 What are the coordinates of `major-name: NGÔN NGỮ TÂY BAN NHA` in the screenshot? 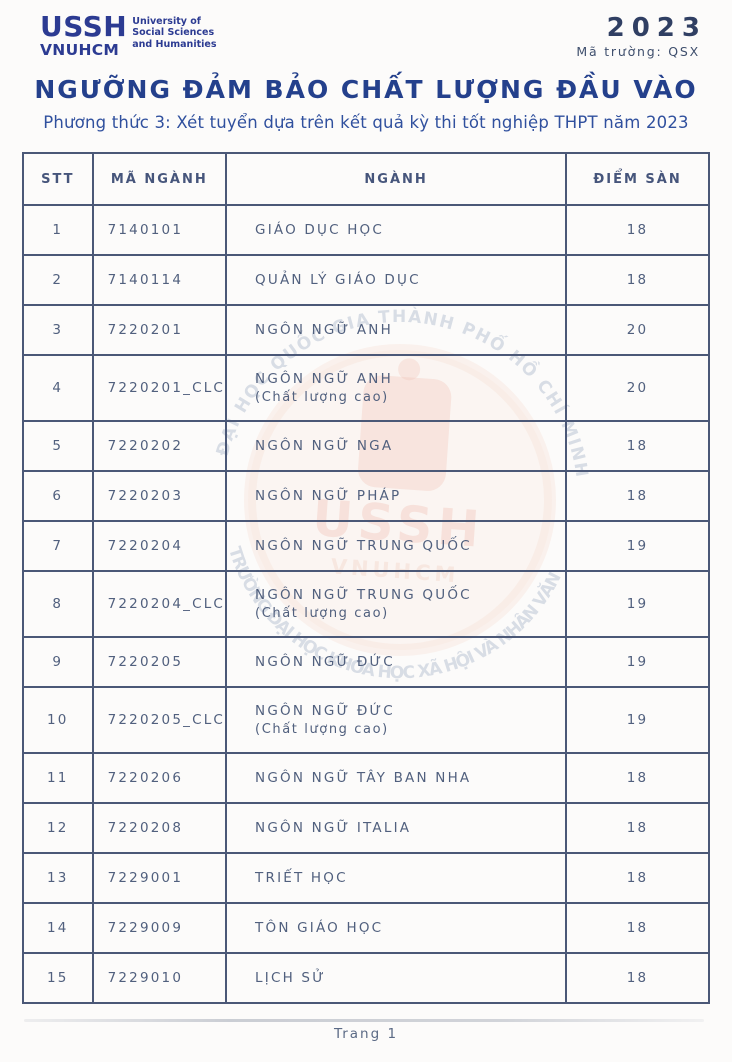 It's located at (363, 778).